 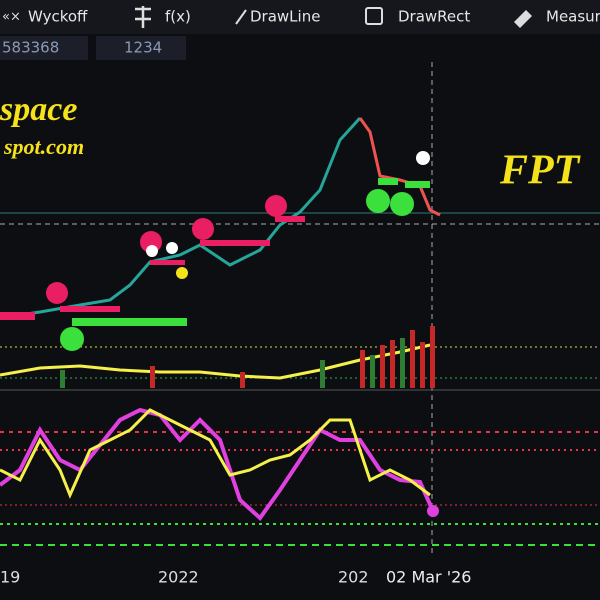 I want to click on x-label: 19, so click(x=10, y=577).